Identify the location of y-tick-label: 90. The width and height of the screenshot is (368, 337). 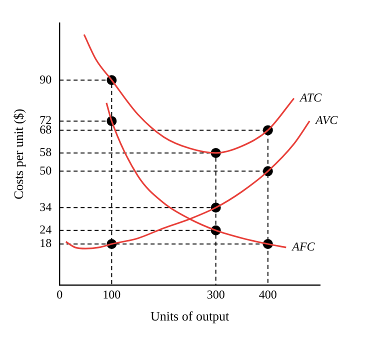
(46, 79).